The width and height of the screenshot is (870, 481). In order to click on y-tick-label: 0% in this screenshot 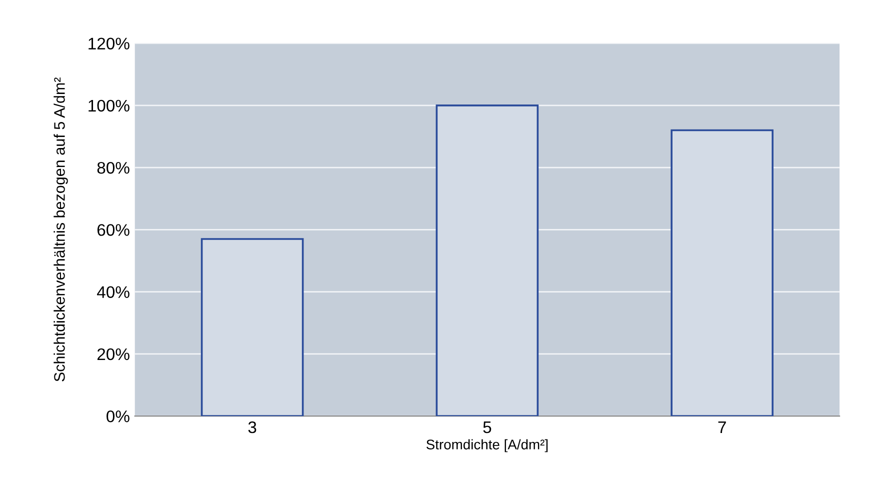, I will do `click(118, 416)`.